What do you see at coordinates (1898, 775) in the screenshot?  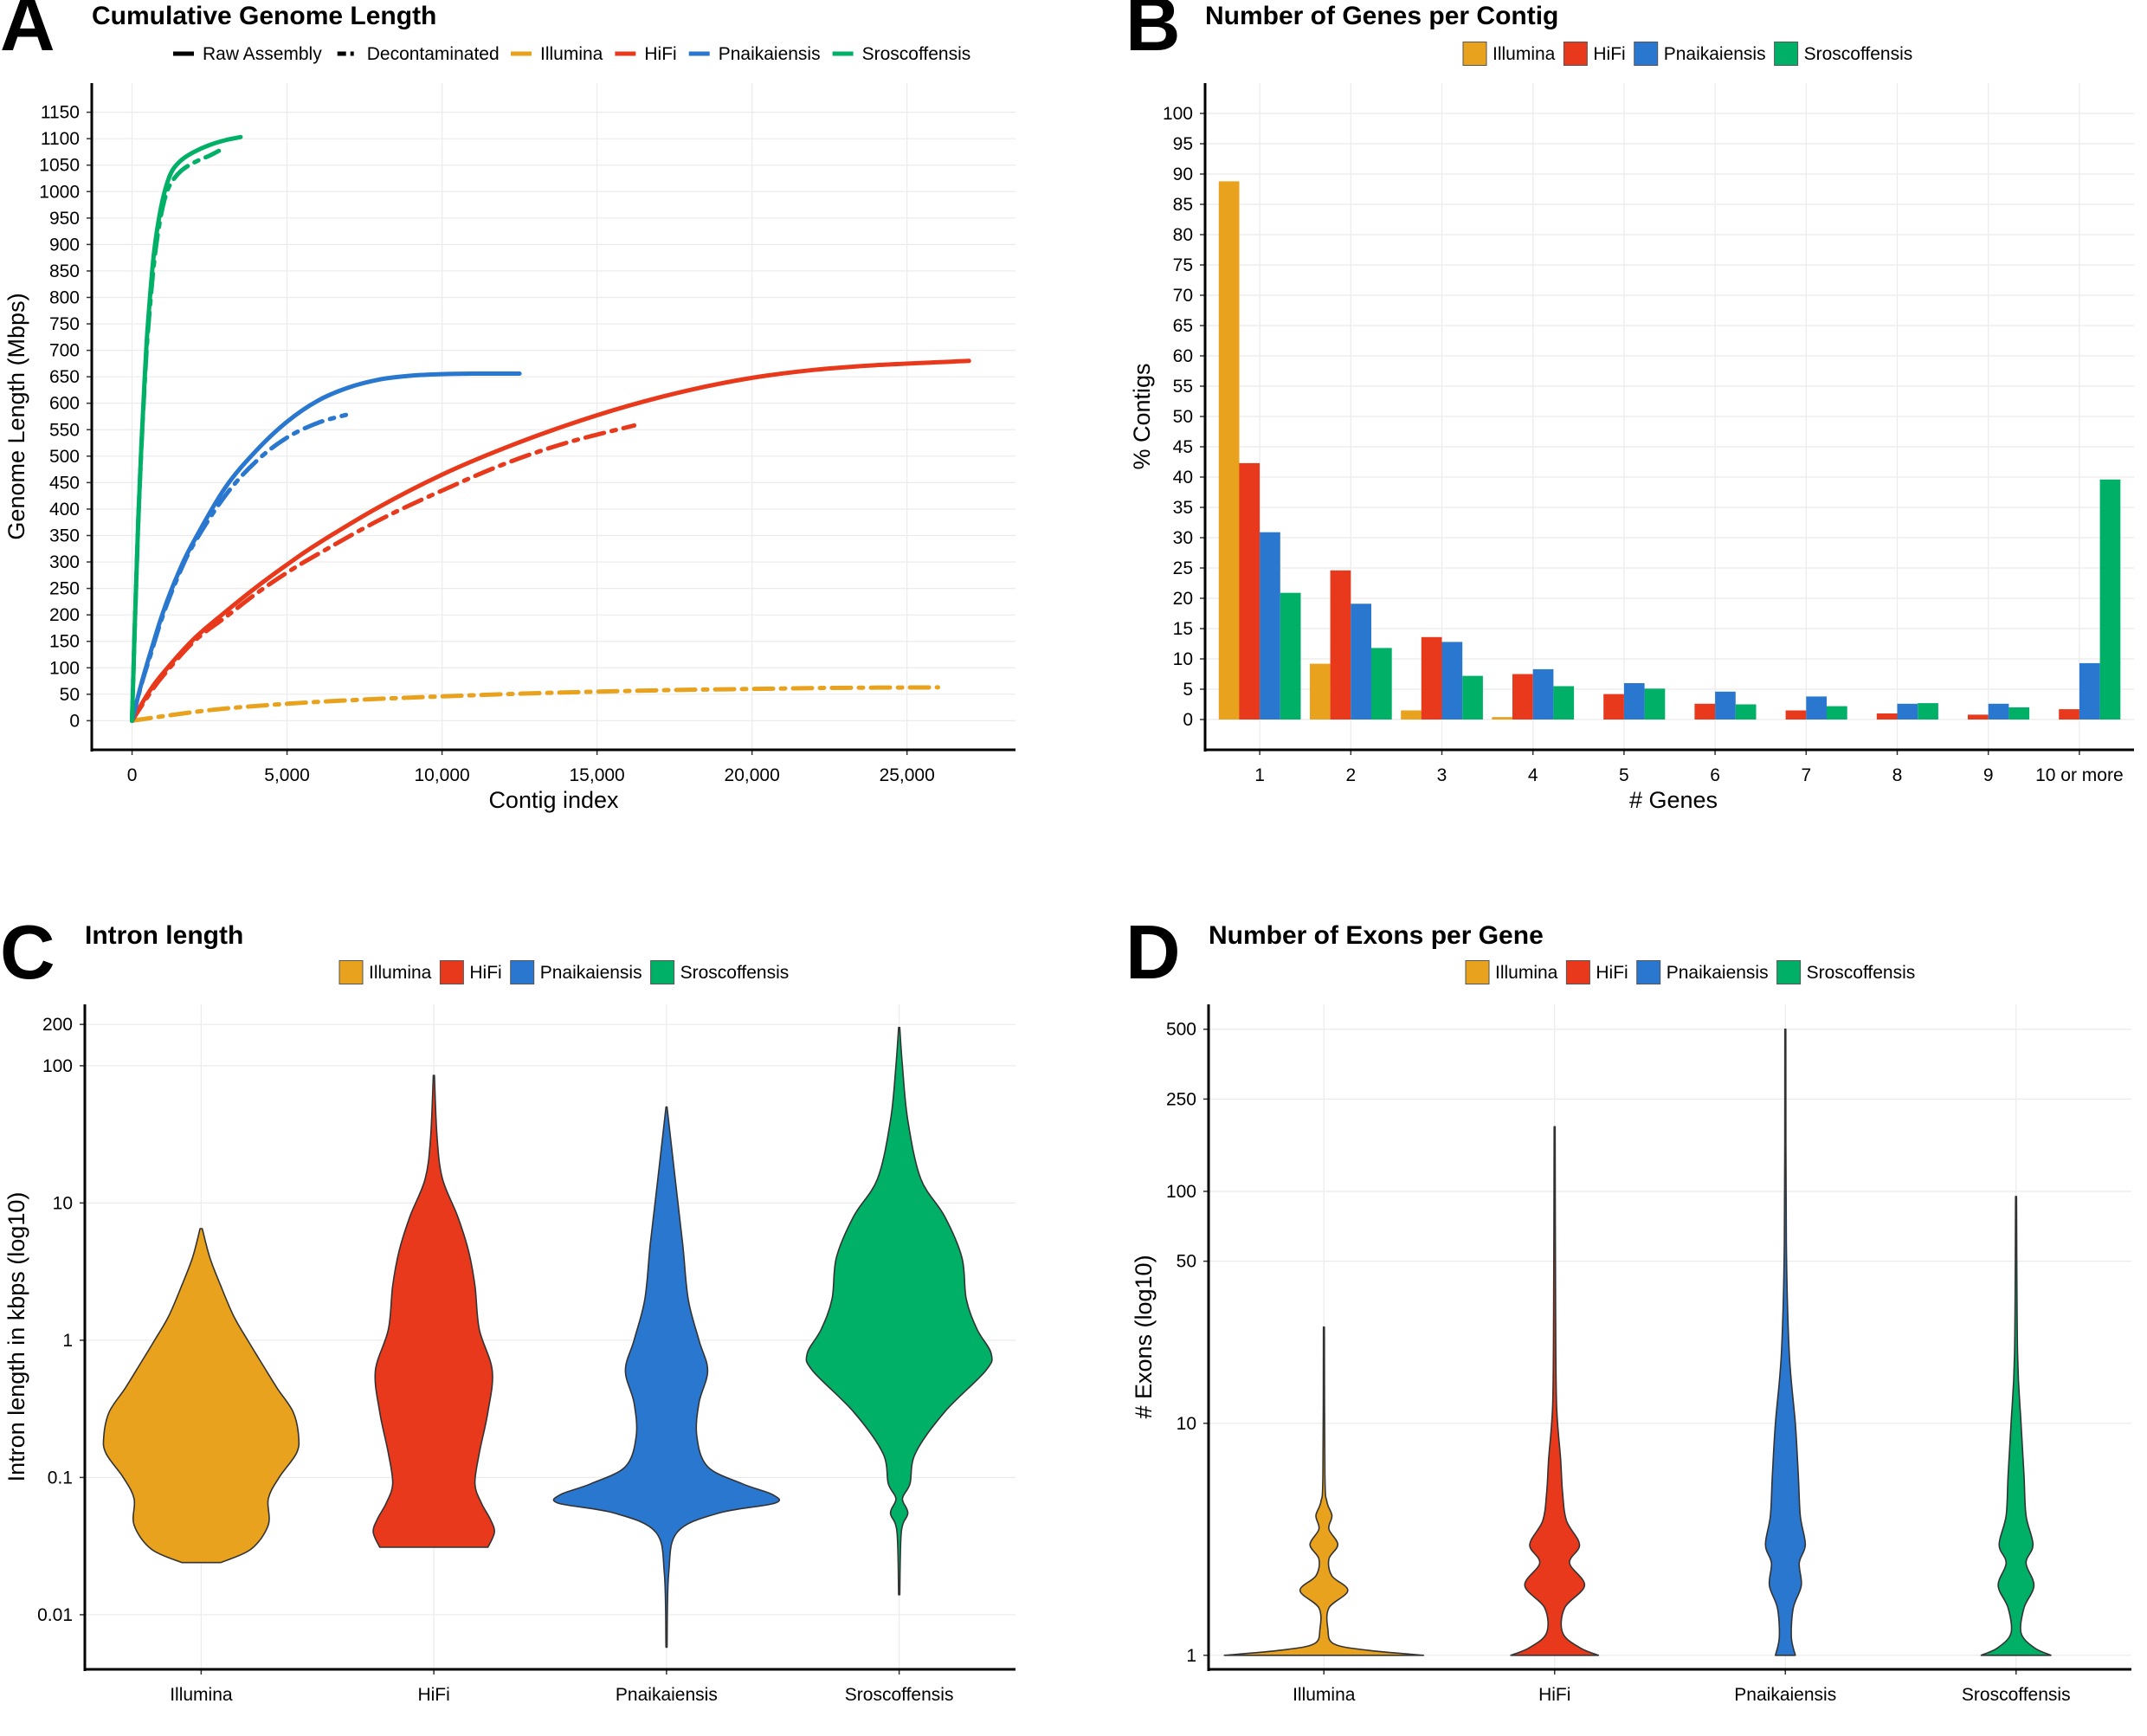 I see `x-tick-label: 8` at bounding box center [1898, 775].